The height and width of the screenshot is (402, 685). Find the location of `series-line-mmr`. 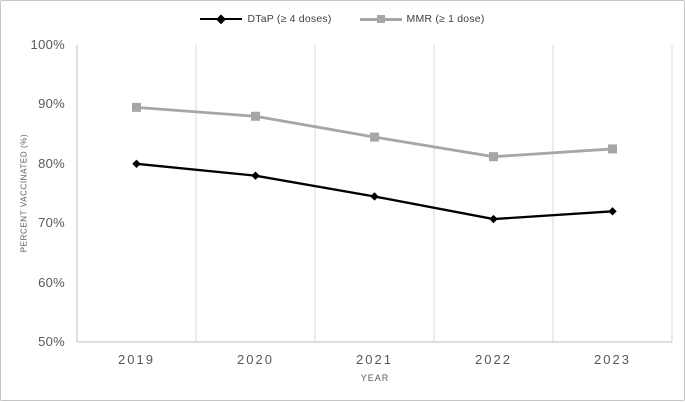

series-line-mmr is located at coordinates (374, 132).